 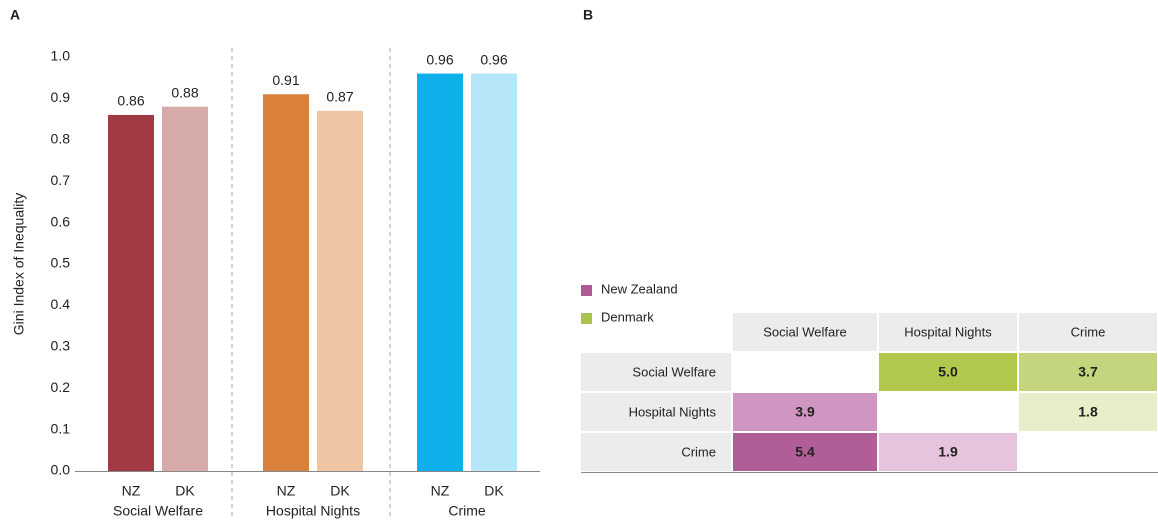 I want to click on y-tick-label: 0.5, so click(x=61, y=263).